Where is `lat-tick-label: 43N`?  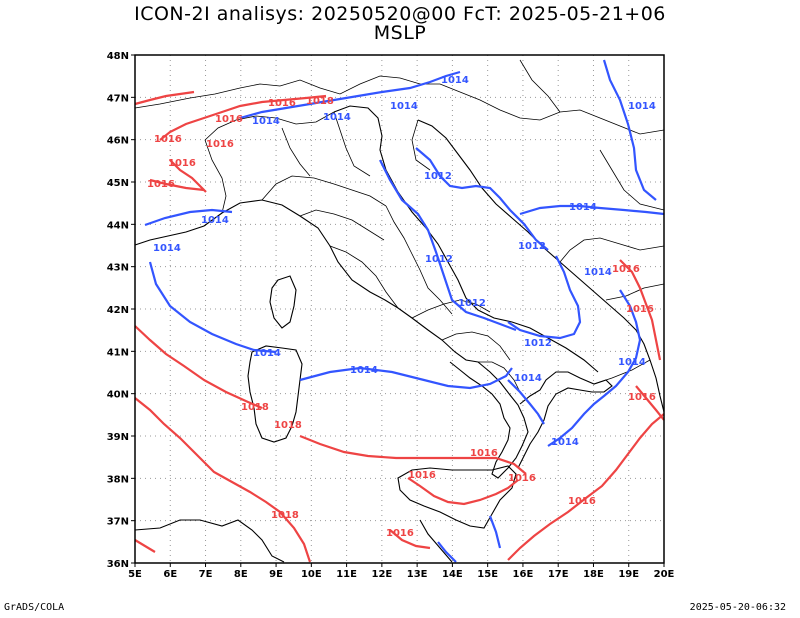 lat-tick-label: 43N is located at coordinates (118, 268).